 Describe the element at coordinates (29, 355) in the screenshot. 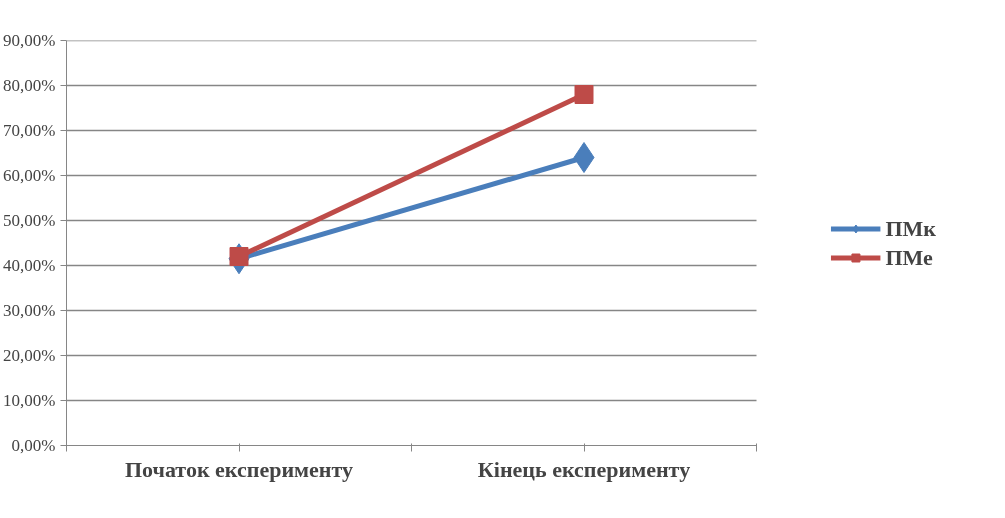

I see `y-tick-label: 20,00%` at that location.